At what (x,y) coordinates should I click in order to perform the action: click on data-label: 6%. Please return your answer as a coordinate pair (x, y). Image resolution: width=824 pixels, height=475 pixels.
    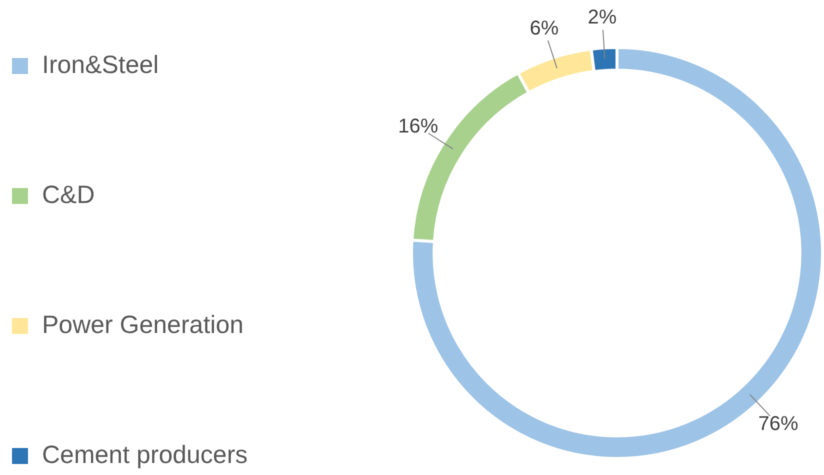
    Looking at the image, I should click on (544, 29).